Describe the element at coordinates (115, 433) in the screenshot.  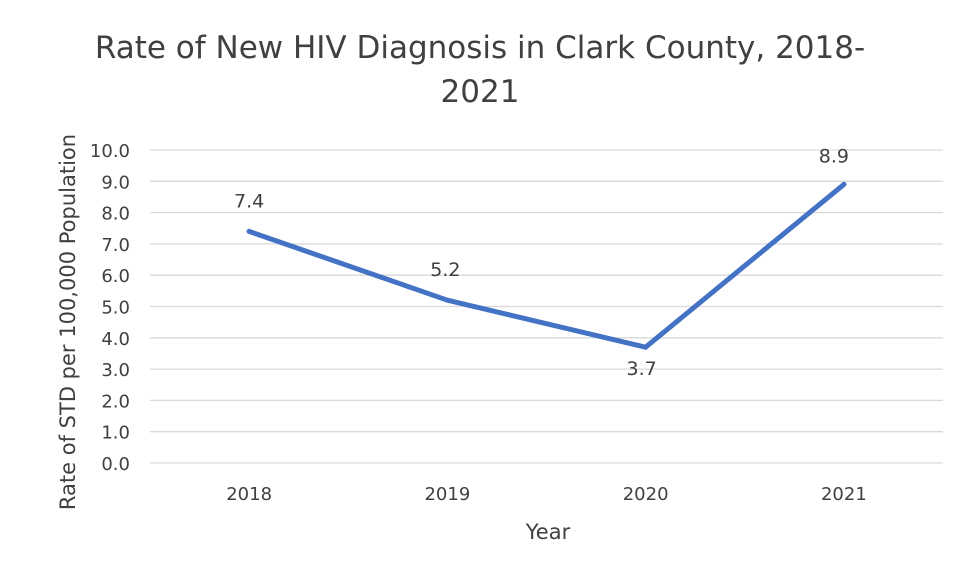
I see `y-tick-label: 1.0` at that location.